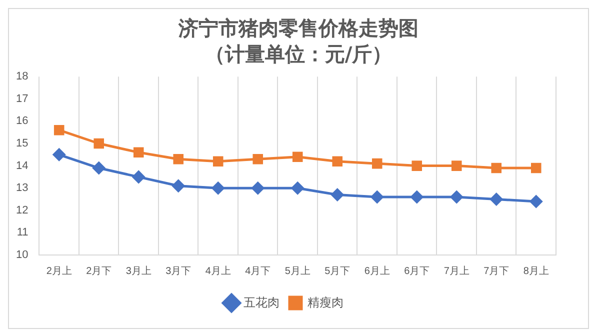  What do you see at coordinates (298, 28) in the screenshot?
I see `chart-title: 济宁市猪肉零售价格走势图` at bounding box center [298, 28].